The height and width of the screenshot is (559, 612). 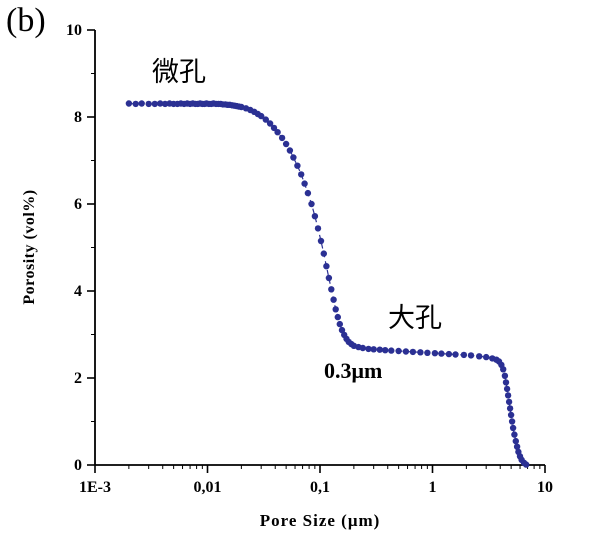 What do you see at coordinates (208, 487) in the screenshot?
I see `svg-text: 0,01` at bounding box center [208, 487].